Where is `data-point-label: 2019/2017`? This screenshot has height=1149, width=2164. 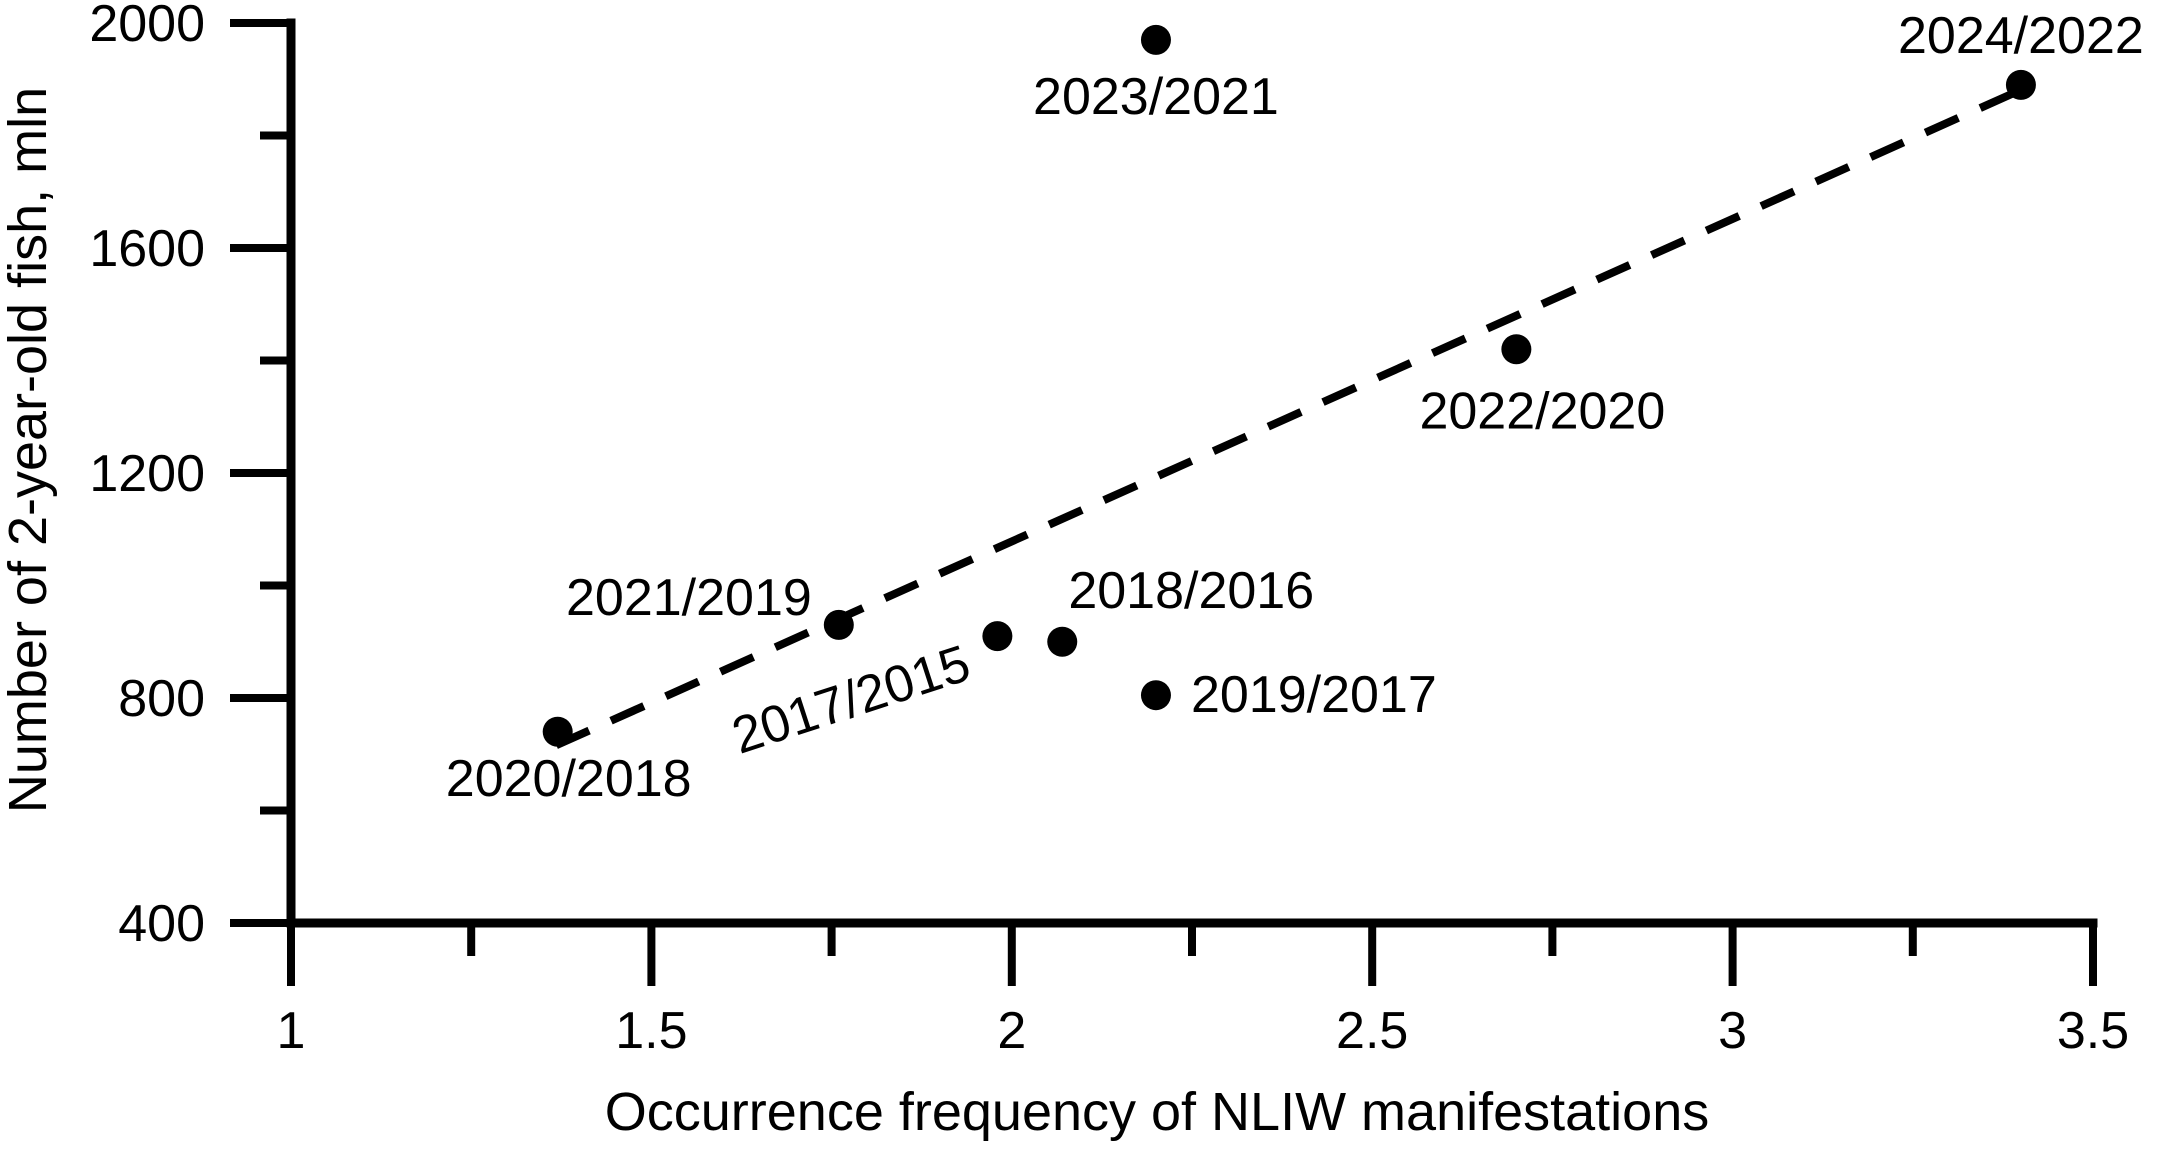
data-point-label: 2019/2017 is located at coordinates (1314, 695).